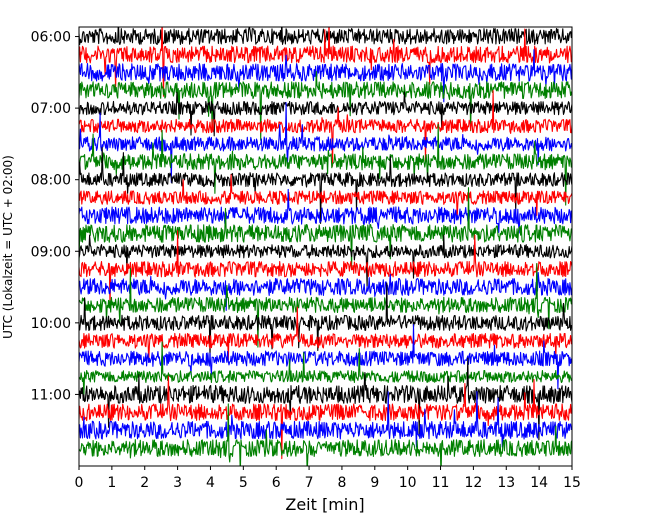 Image resolution: width=650 pixels, height=520 pixels. What do you see at coordinates (276, 483) in the screenshot?
I see `x-tick-label: 6` at bounding box center [276, 483].